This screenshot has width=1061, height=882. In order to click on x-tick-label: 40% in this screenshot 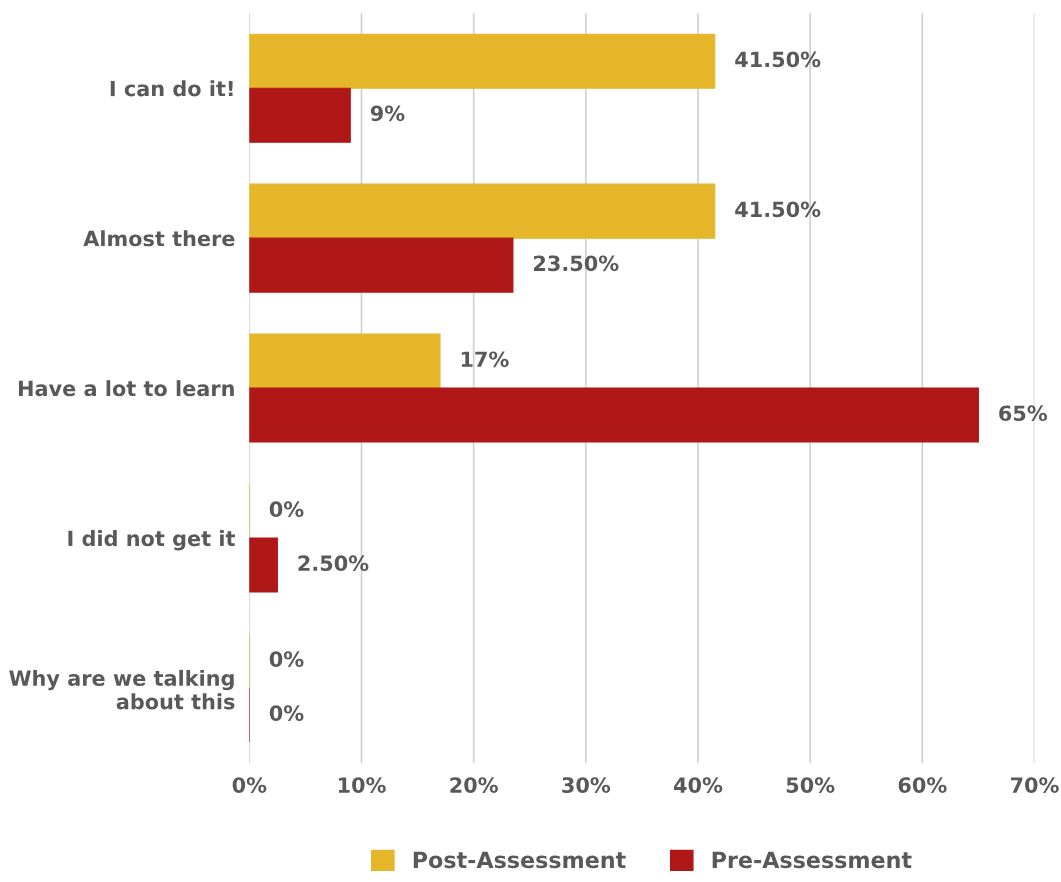, I will do `click(698, 785)`.